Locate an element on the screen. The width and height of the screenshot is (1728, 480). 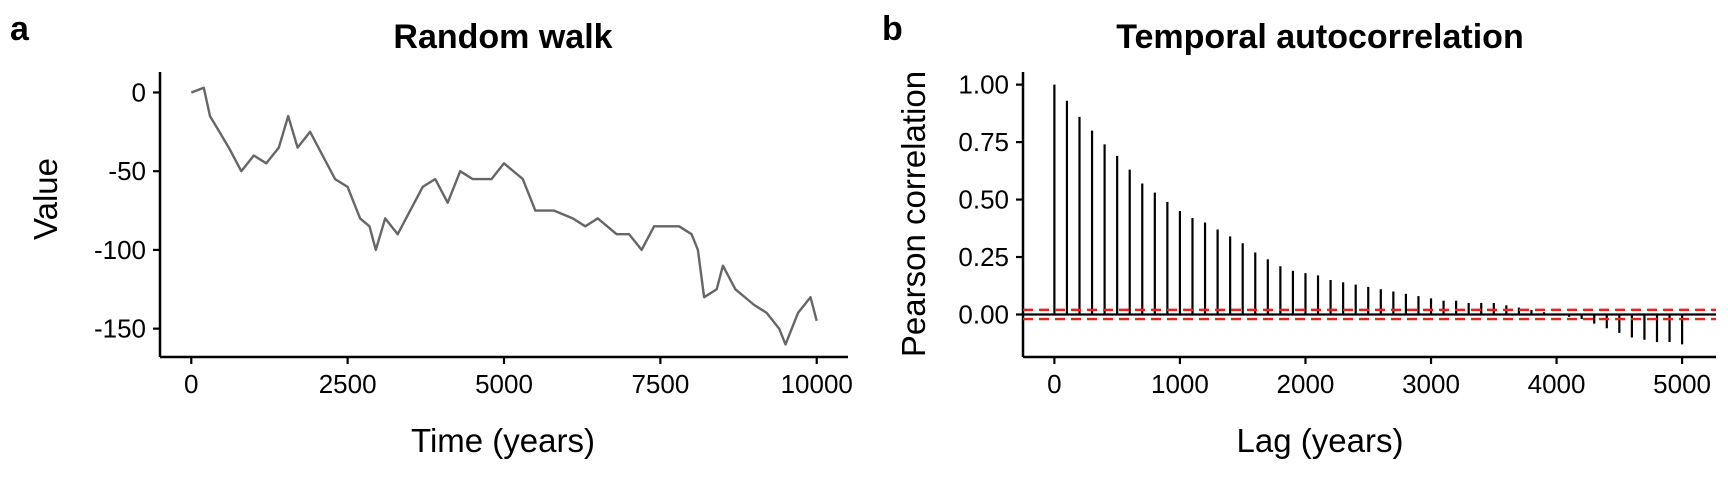
panel-b-letter: b is located at coordinates (892, 29).